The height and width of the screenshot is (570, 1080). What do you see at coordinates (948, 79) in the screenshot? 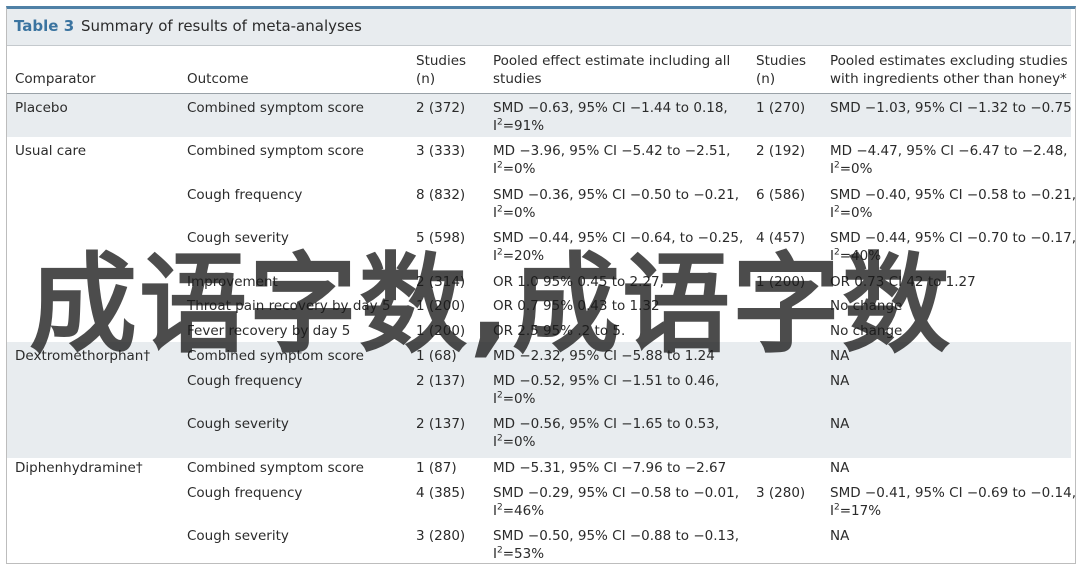
I see `header-pooled-excl-2: with ingredients other than honey*` at bounding box center [948, 79].